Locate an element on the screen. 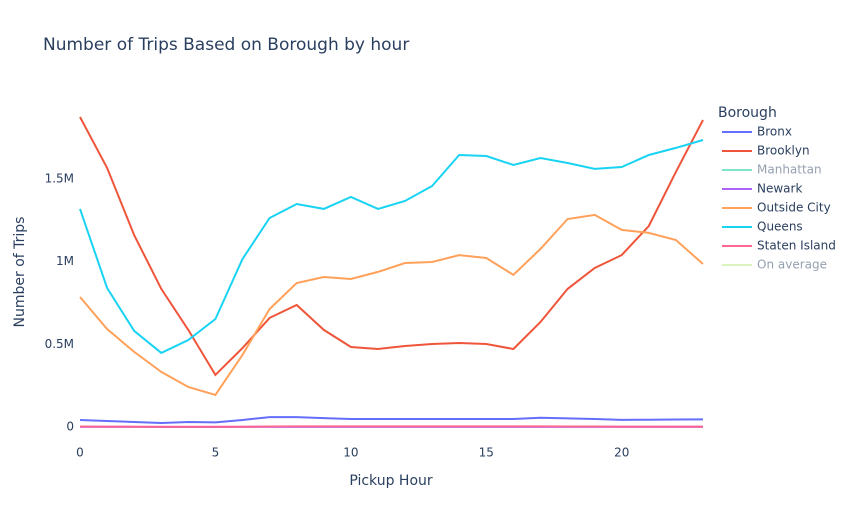 This screenshot has width=854, height=529. legend-label: Queens is located at coordinates (780, 227).